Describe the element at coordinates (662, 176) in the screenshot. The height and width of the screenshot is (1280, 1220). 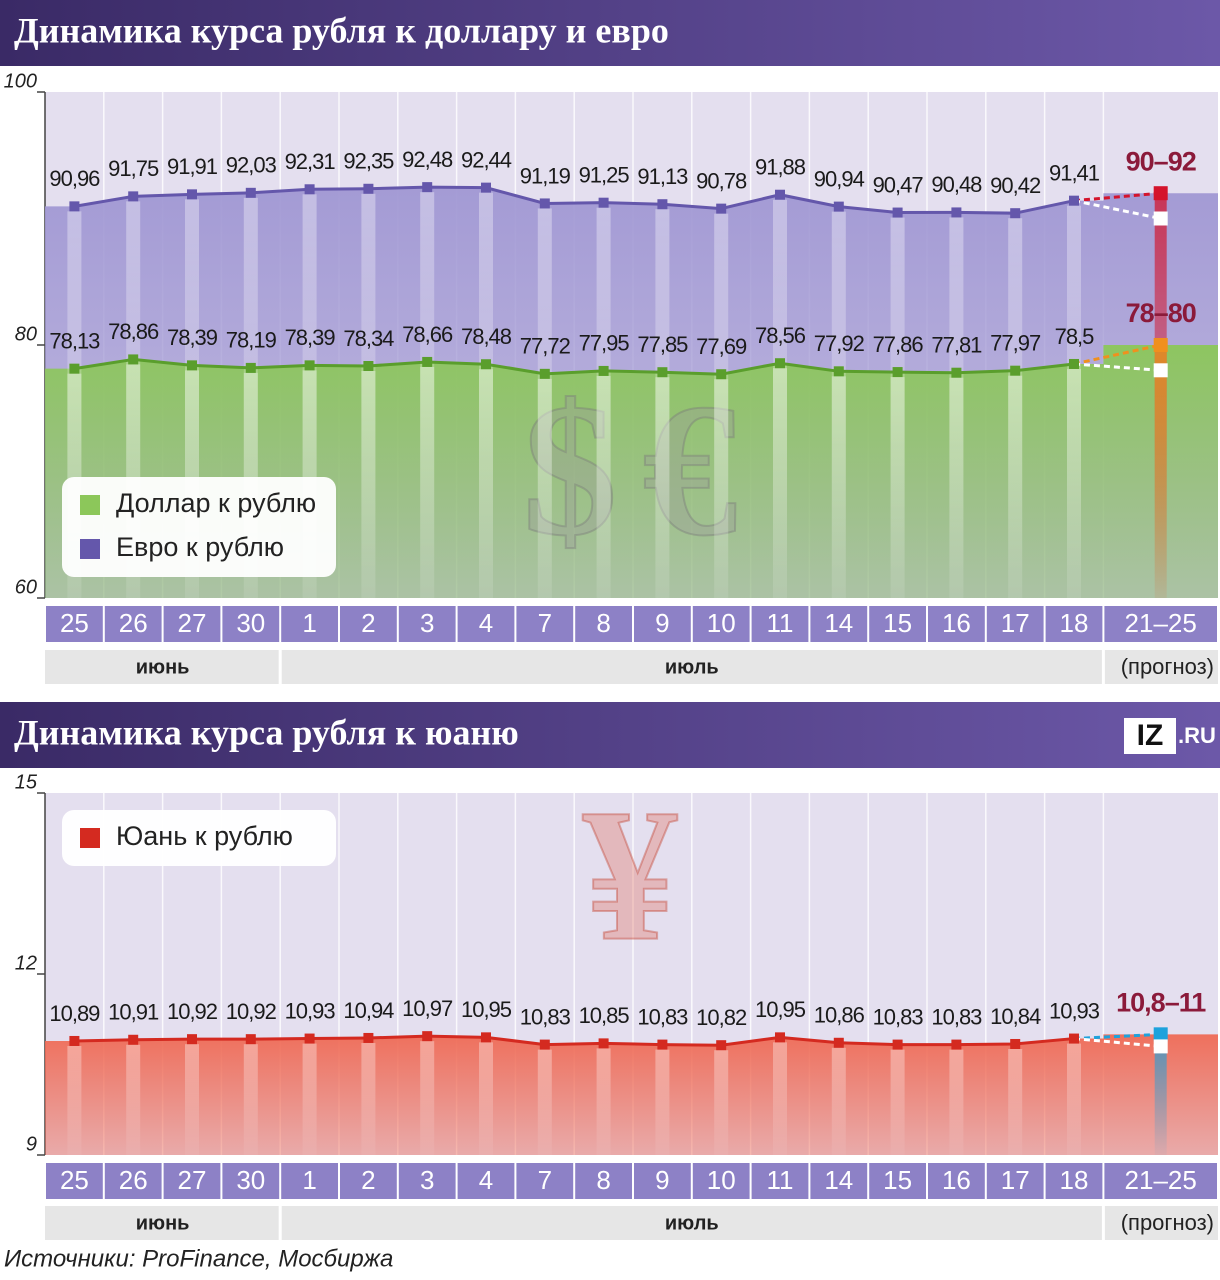
I see `value-label: 91,13` at that location.